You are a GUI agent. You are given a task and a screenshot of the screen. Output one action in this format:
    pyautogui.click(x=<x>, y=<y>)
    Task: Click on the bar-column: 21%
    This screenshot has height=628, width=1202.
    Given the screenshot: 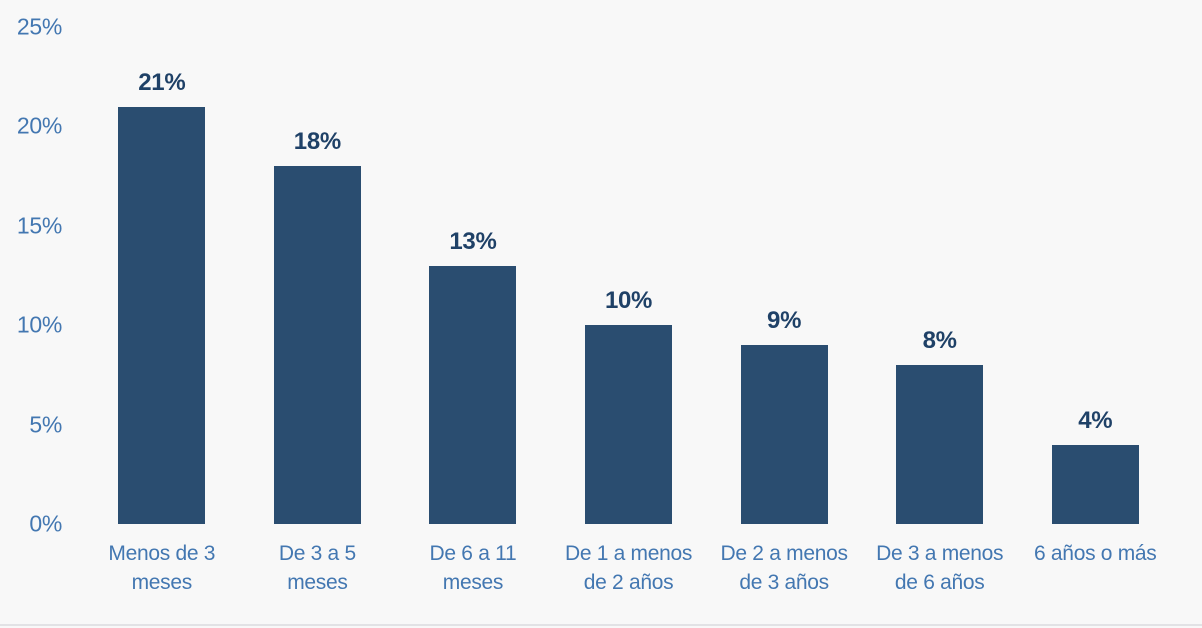 What is the action you would take?
    pyautogui.click(x=162, y=275)
    